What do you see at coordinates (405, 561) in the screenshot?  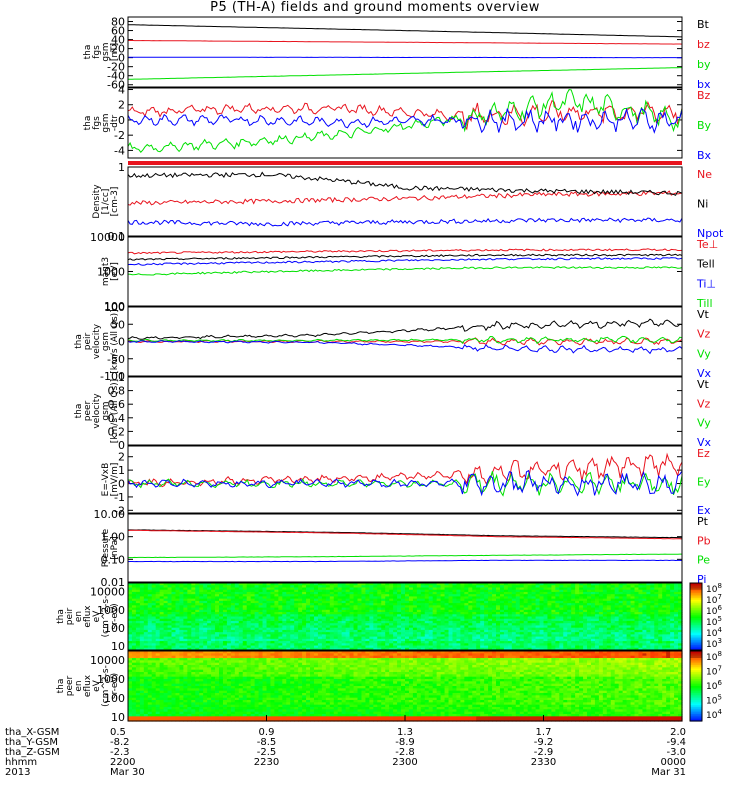 I see `series-pressure-Pi` at bounding box center [405, 561].